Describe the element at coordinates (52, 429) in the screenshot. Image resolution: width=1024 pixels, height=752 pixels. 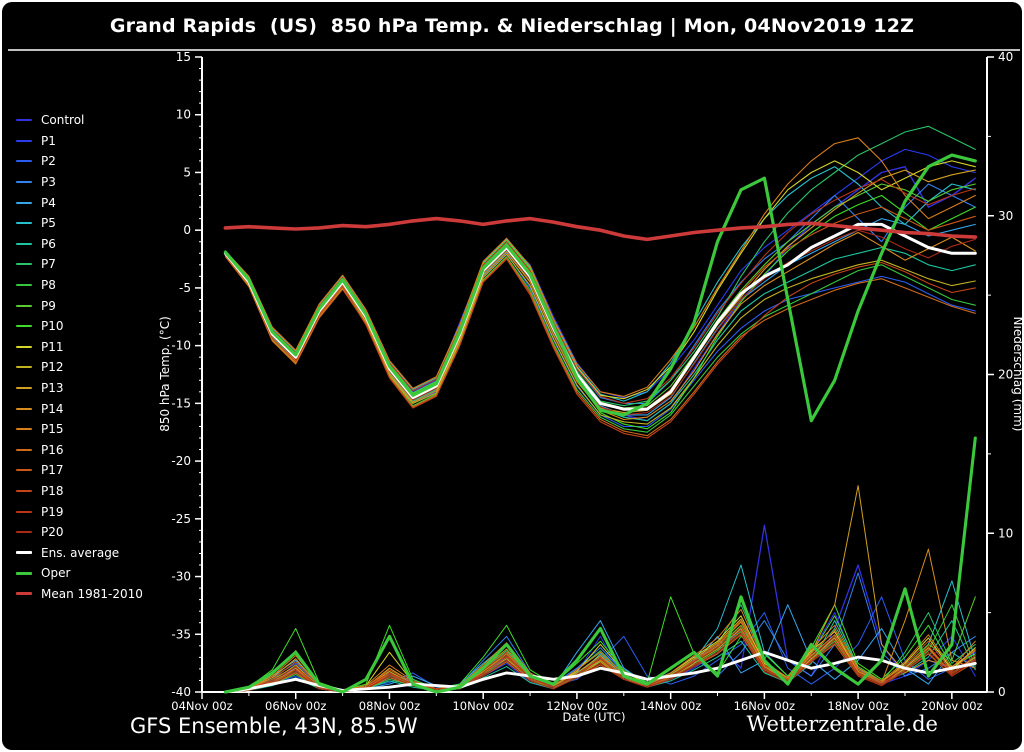
I see `legend-label-p15: P15` at that location.